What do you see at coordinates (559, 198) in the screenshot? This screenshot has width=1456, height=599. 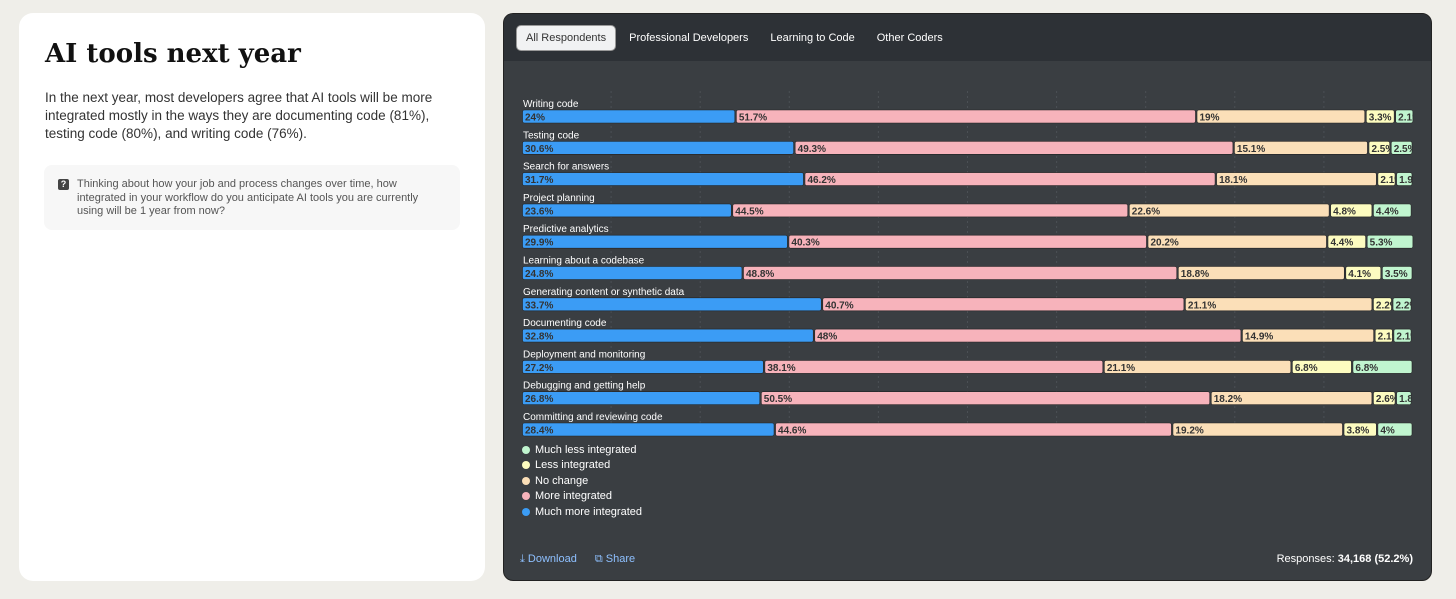 I see `category-label: Project planning` at bounding box center [559, 198].